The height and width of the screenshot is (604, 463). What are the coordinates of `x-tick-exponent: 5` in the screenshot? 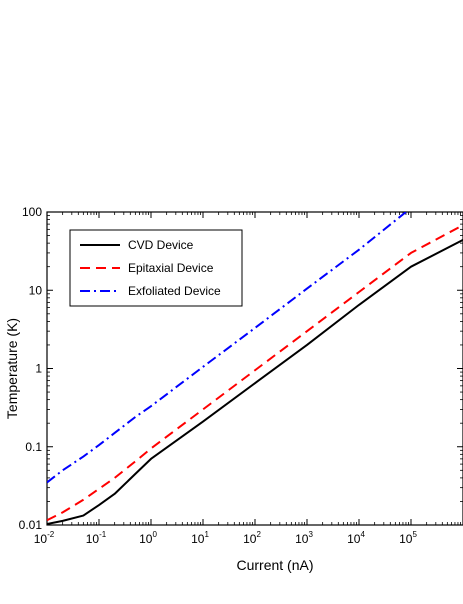 It's located at (414, 534).